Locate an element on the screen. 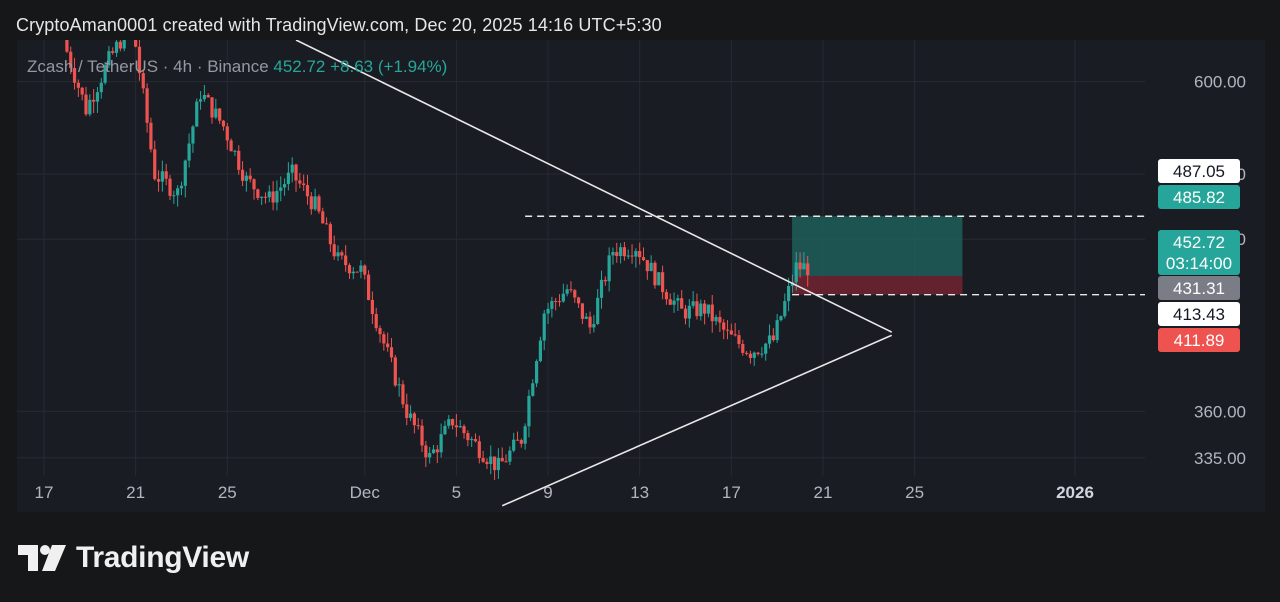 The width and height of the screenshot is (1280, 602). target-zone is located at coordinates (877, 246).